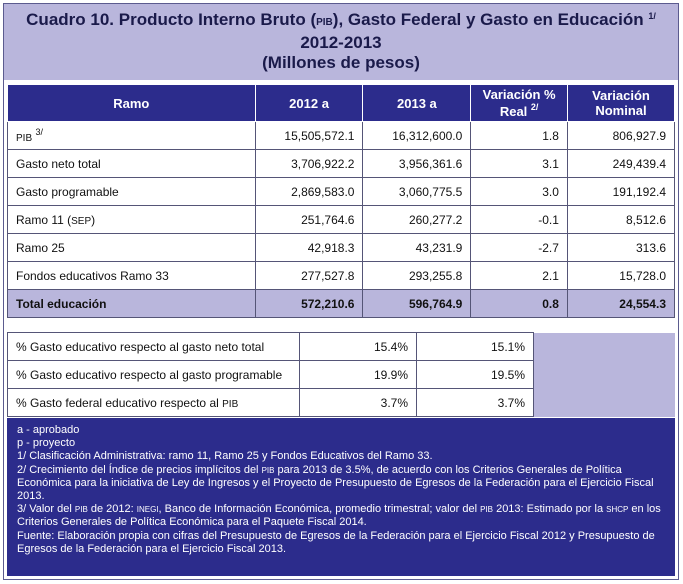  Describe the element at coordinates (309, 247) in the screenshot. I see `cell-2012: 42,918.3` at that location.